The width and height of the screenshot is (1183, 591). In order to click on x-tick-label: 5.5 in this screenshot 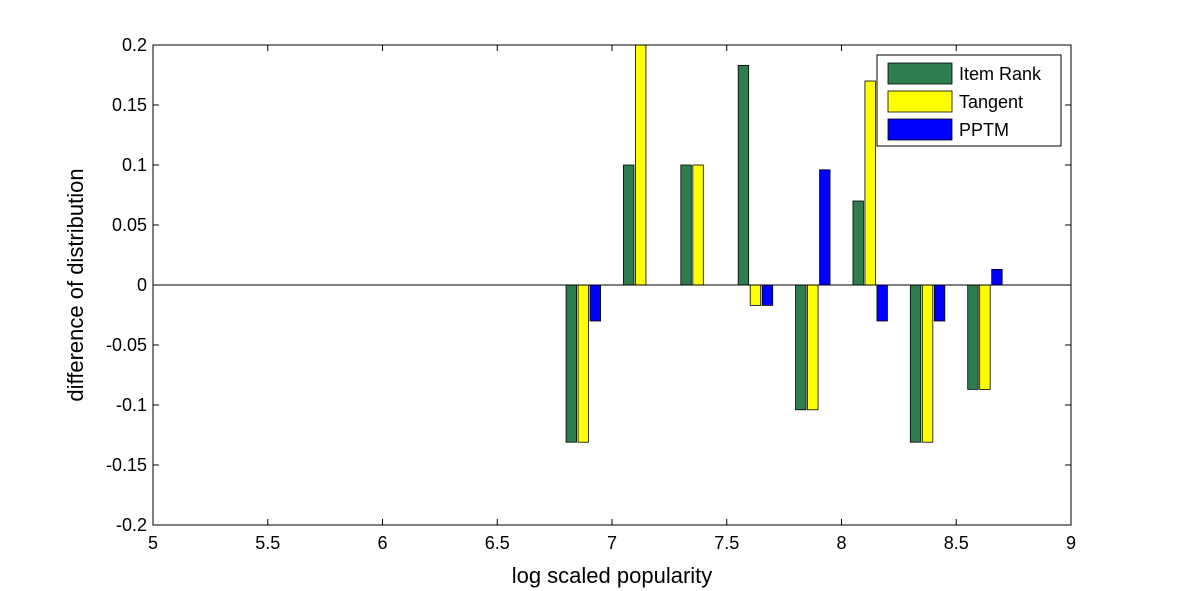, I will do `click(267, 543)`.